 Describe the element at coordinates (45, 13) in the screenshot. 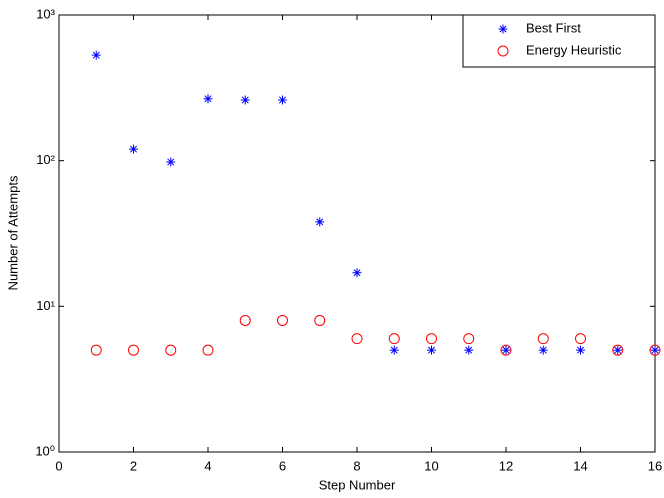

I see `y-tick-label: 10³` at that location.